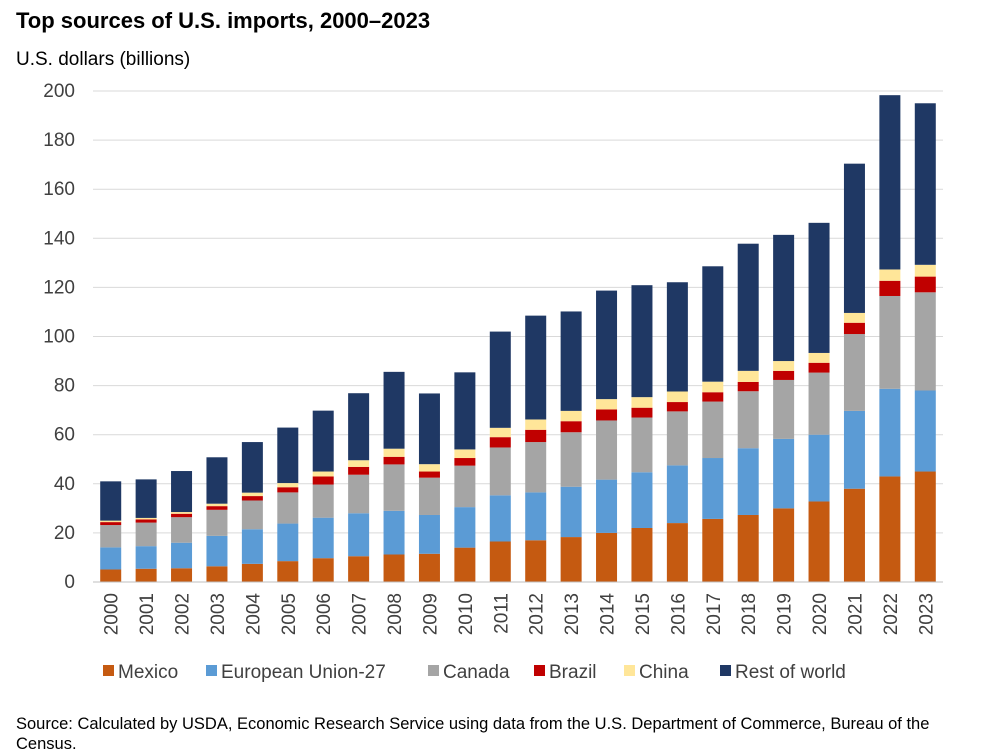  Describe the element at coordinates (395, 614) in the screenshot. I see `x-tick-label: 2008` at that location.